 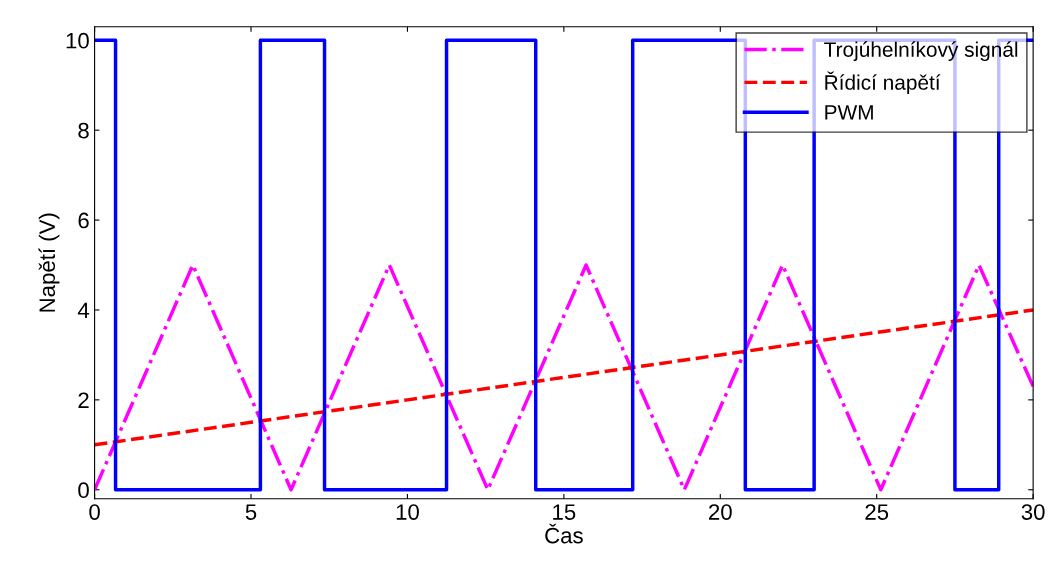 What do you see at coordinates (921, 51) in the screenshot?
I see `legend-label: Trojúhelníkový signál` at bounding box center [921, 51].